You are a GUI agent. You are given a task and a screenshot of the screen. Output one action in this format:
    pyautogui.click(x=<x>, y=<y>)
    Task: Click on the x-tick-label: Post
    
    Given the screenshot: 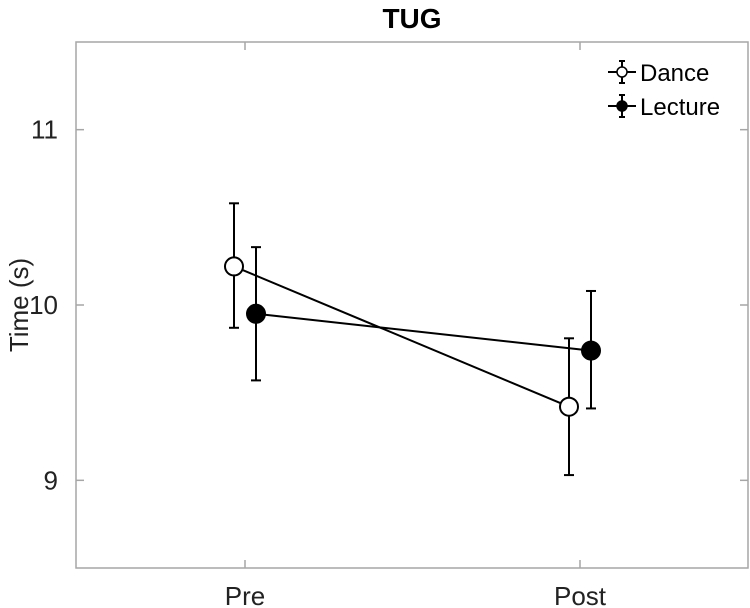 What is the action you would take?
    pyautogui.click(x=580, y=594)
    